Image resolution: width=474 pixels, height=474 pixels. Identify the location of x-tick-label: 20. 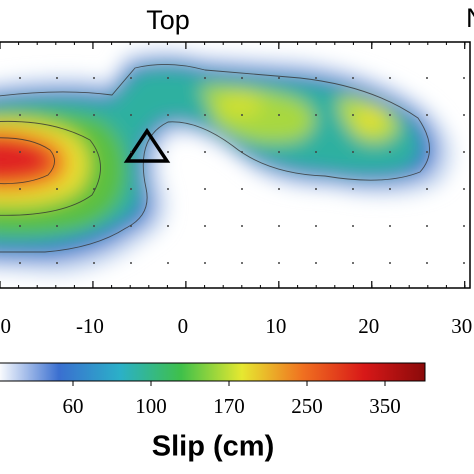
(368, 326).